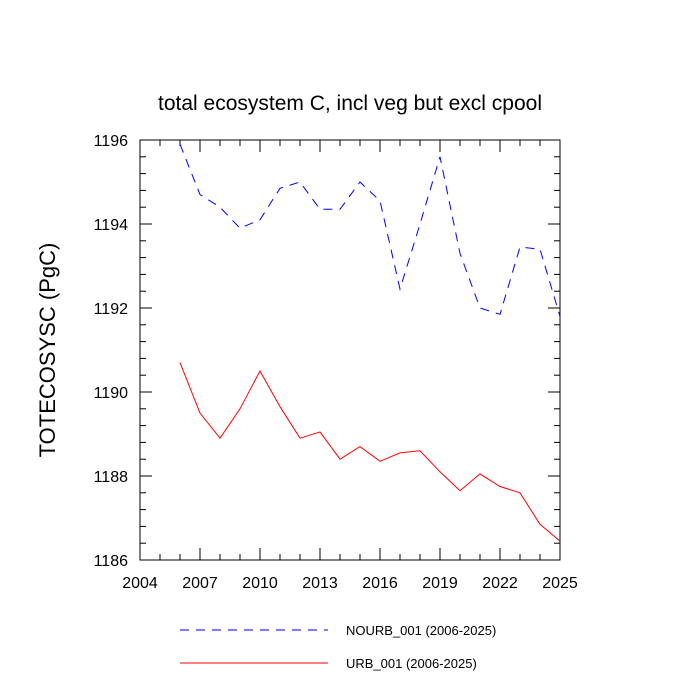  I want to click on y-axis-label: TOTECOSYSC (PgC), so click(47, 350).